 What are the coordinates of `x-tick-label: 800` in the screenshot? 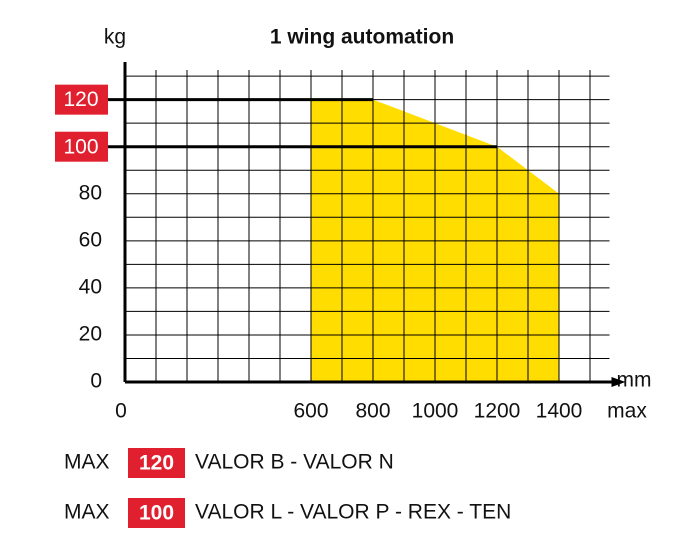 It's located at (372, 411).